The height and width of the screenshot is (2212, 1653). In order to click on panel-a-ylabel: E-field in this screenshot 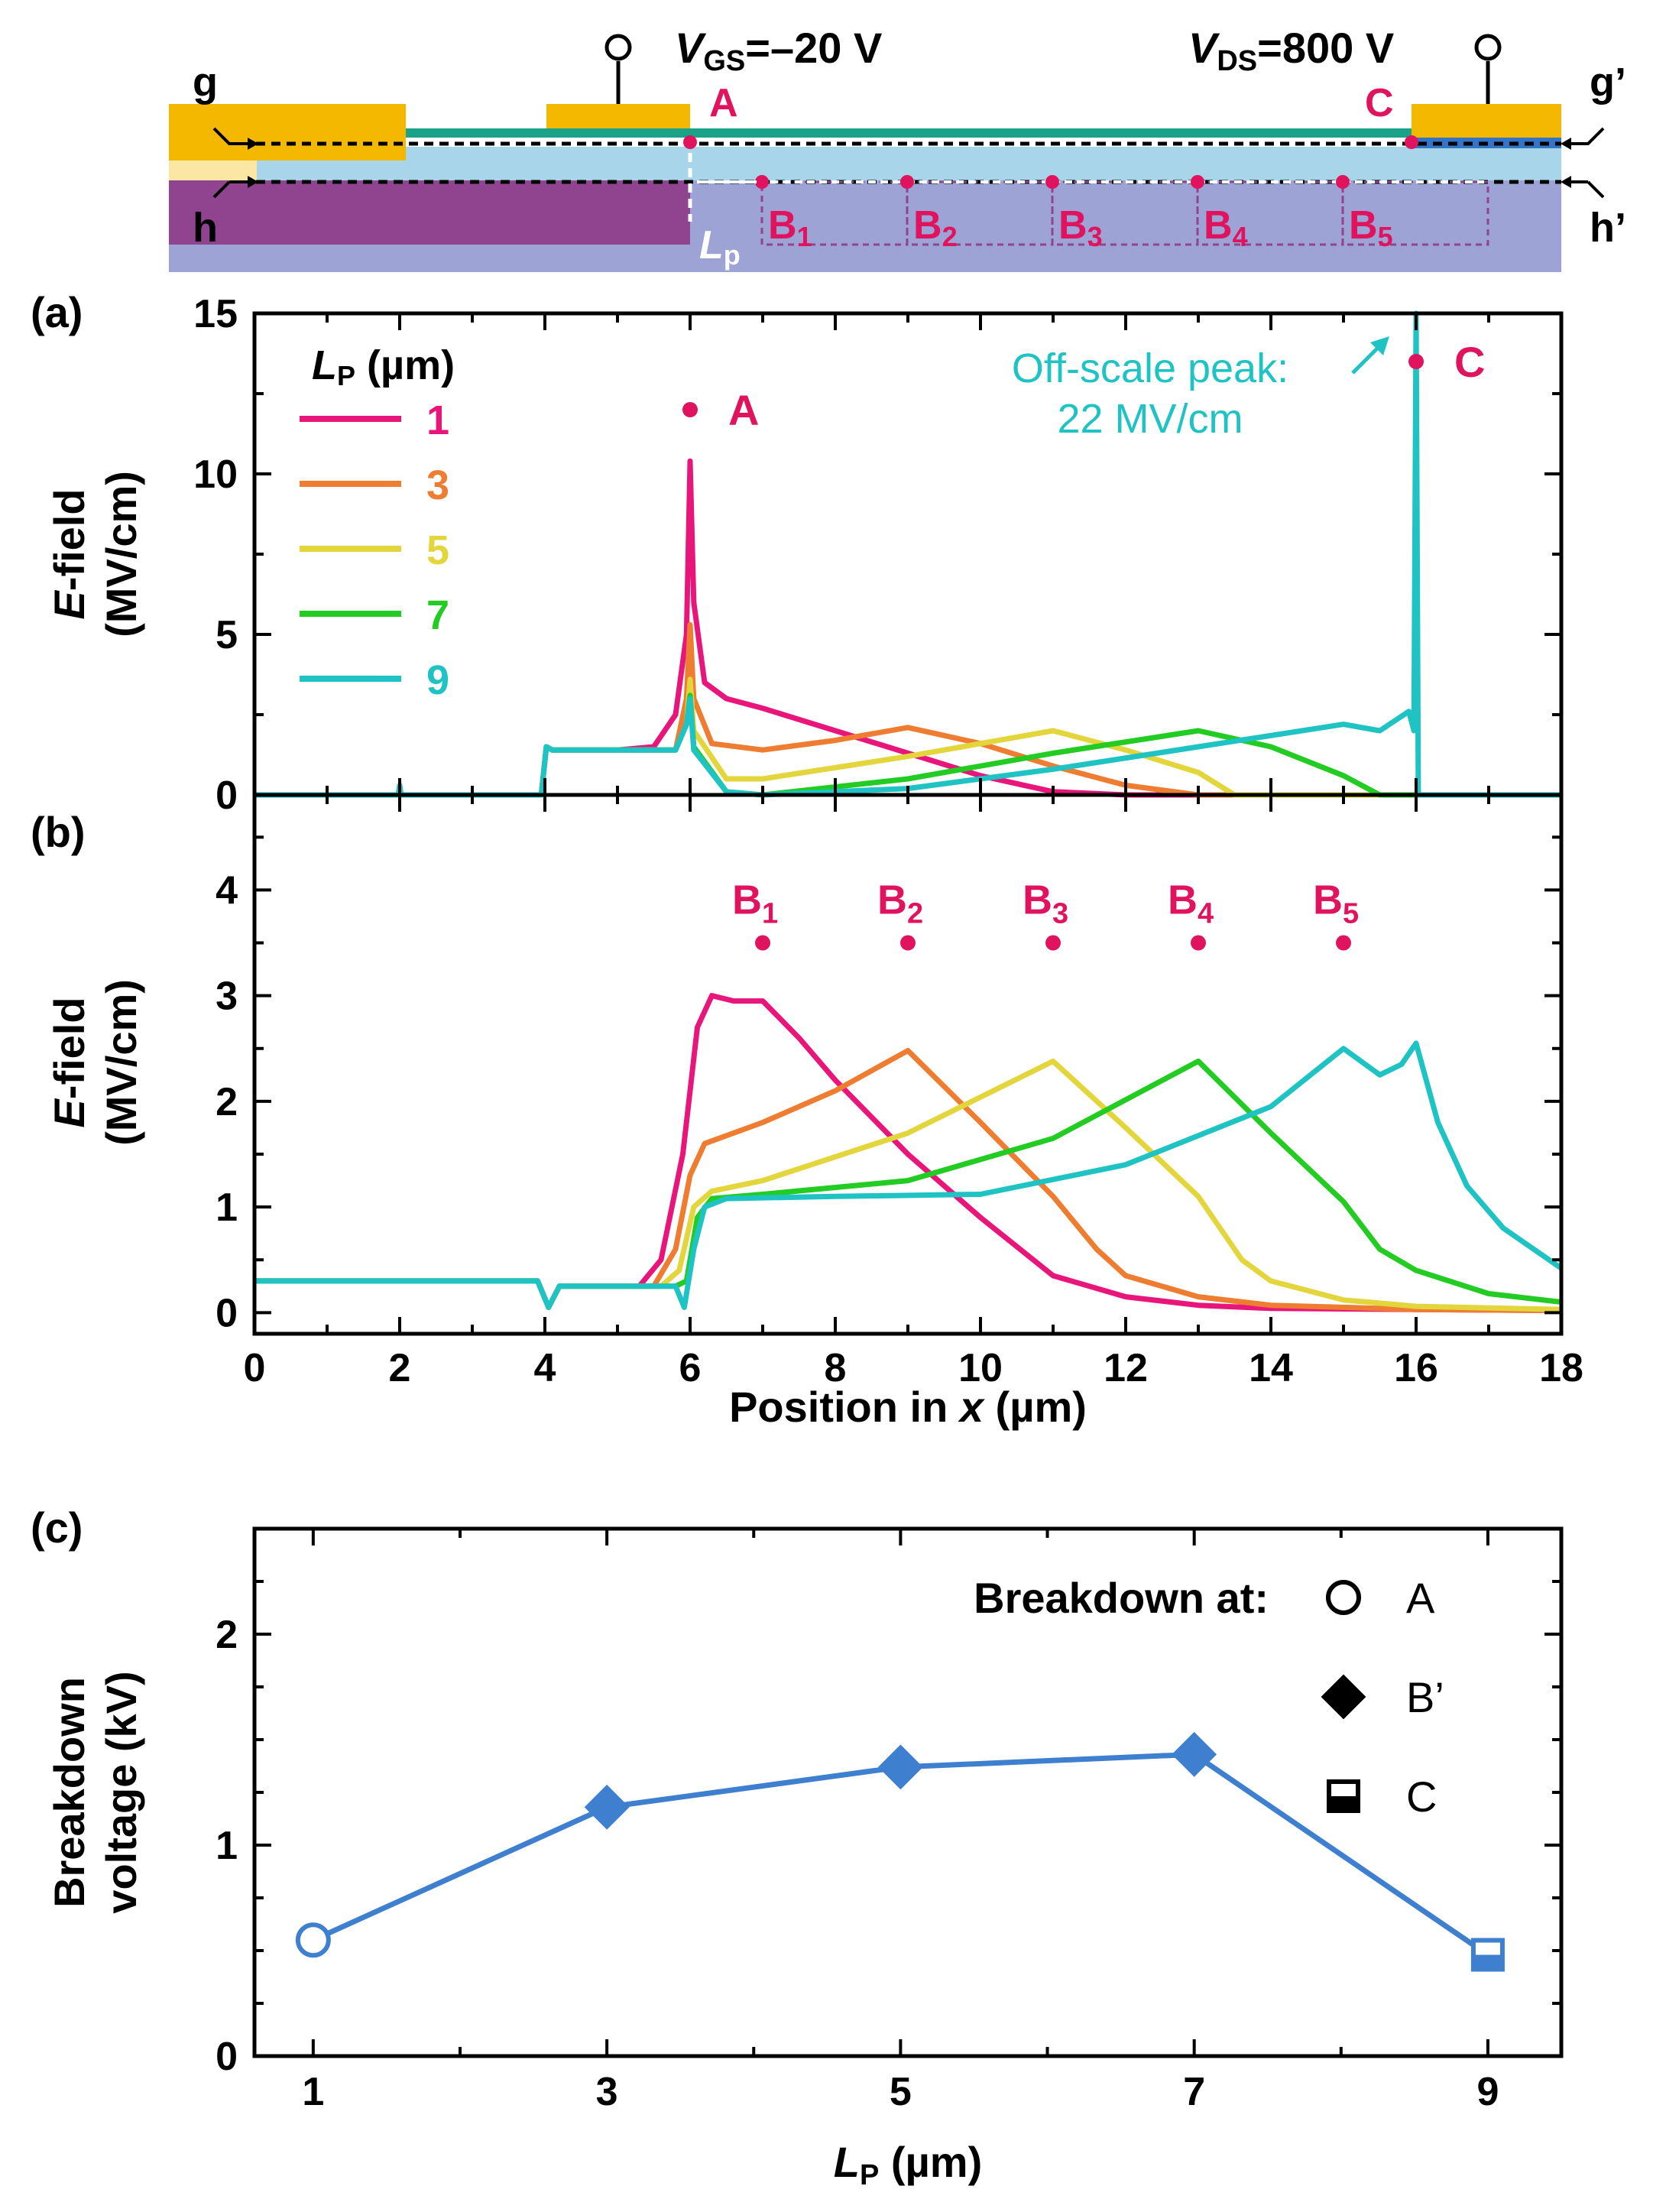, I will do `click(69, 553)`.